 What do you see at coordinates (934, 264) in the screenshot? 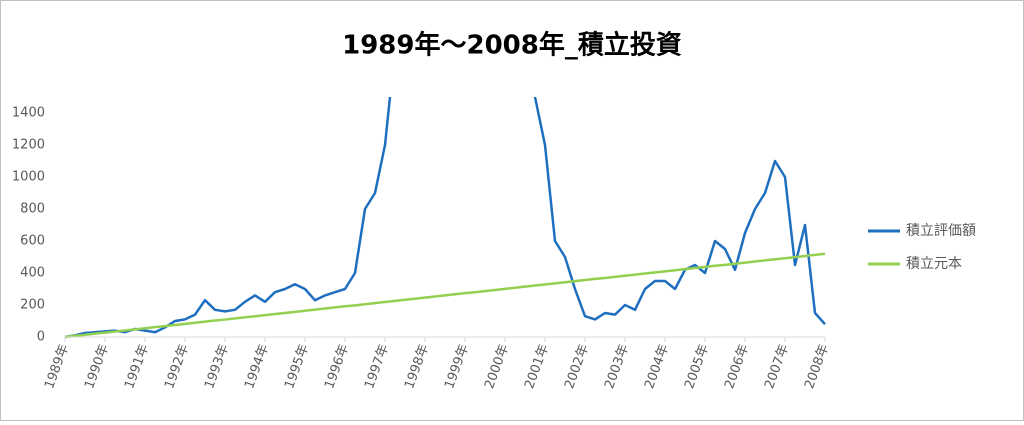
I see `legend-label: 積立元本` at bounding box center [934, 264].